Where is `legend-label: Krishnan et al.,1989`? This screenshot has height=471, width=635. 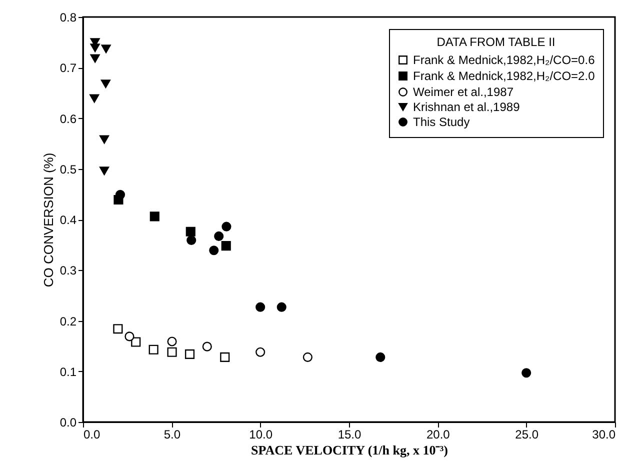
legend-label: Krishnan et al.,1989 is located at coordinates (466, 107).